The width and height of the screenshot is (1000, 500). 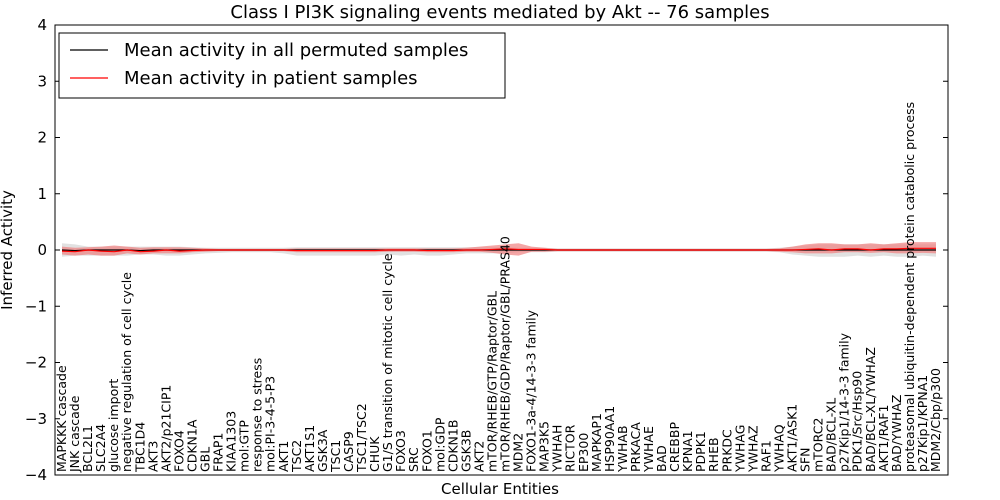 I want to click on x-category-label: FOXO1-3a-4/14-3-3 family, so click(x=531, y=390).